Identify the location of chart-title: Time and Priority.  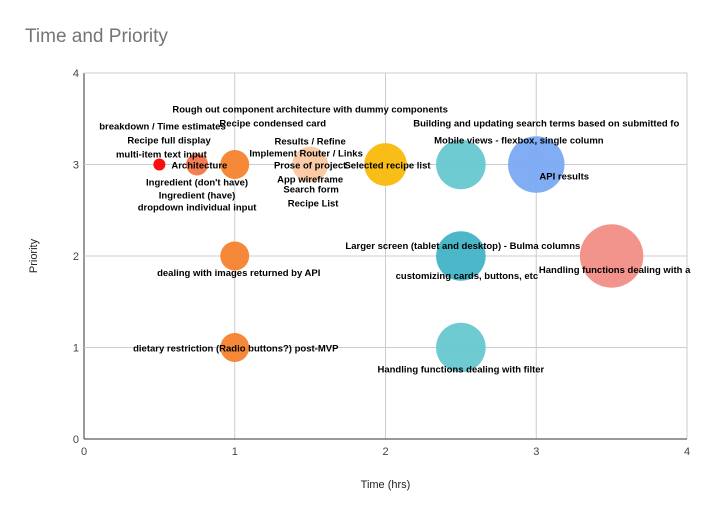
(96, 36).